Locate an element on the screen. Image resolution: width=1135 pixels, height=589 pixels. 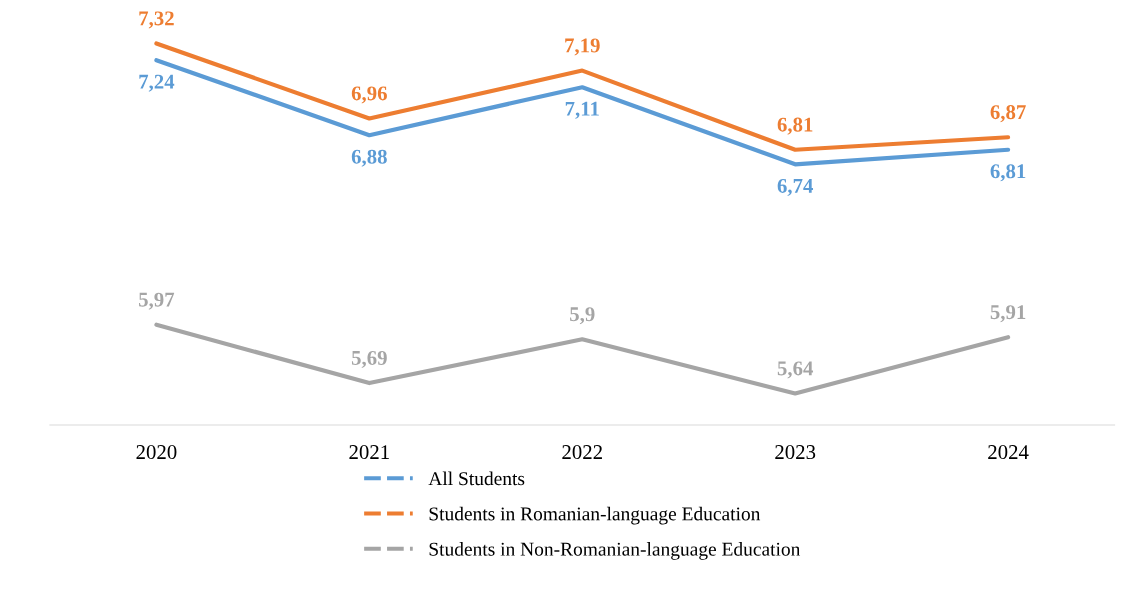
data-label: 7,11 is located at coordinates (582, 110).